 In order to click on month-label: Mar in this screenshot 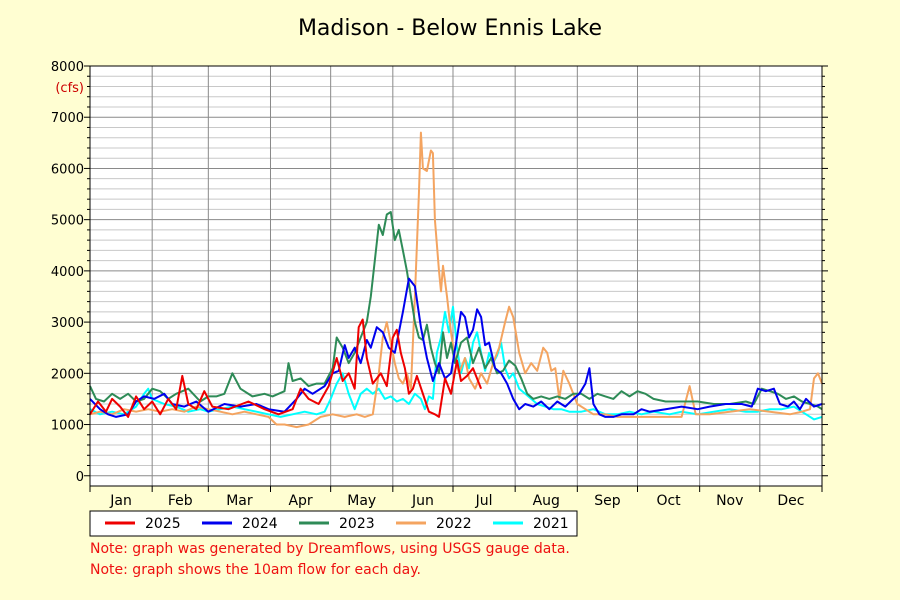, I will do `click(239, 501)`.